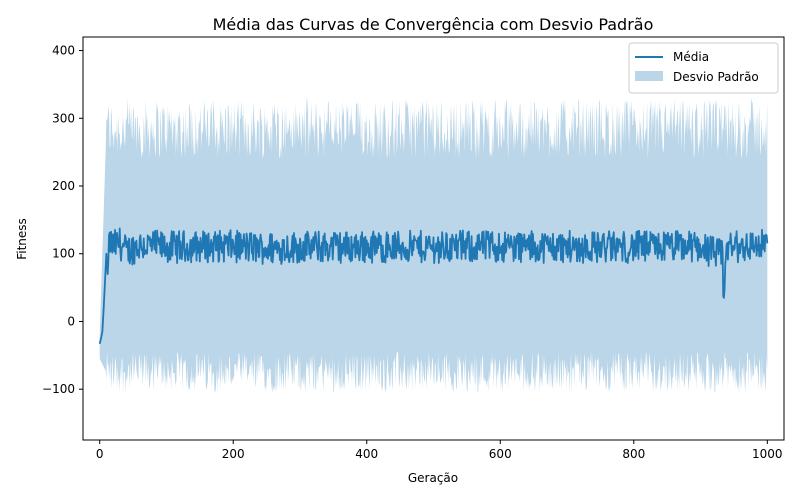 This screenshot has width=800, height=500. What do you see at coordinates (366, 454) in the screenshot?
I see `x-tick-label: 400` at bounding box center [366, 454].